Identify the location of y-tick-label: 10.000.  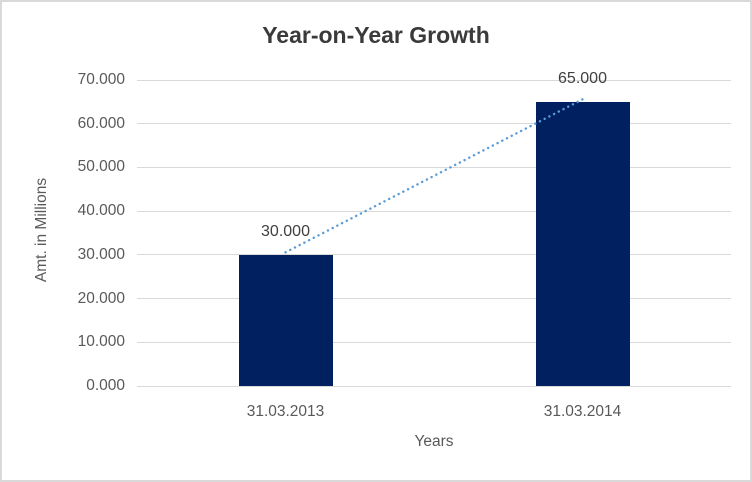
(101, 342).